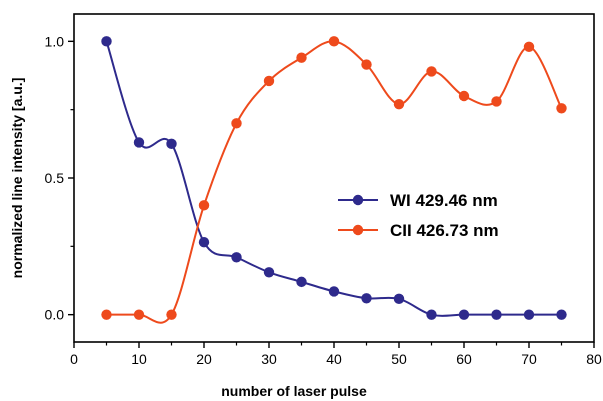 This screenshot has height=401, width=603. I want to click on x-tick-label: 20, so click(204, 359).